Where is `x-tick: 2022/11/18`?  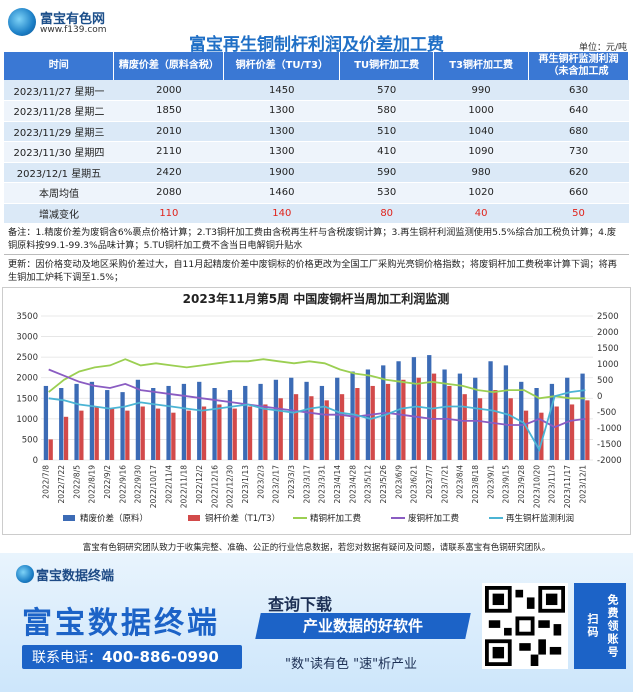 x-tick: 2022/11/18 is located at coordinates (184, 486).